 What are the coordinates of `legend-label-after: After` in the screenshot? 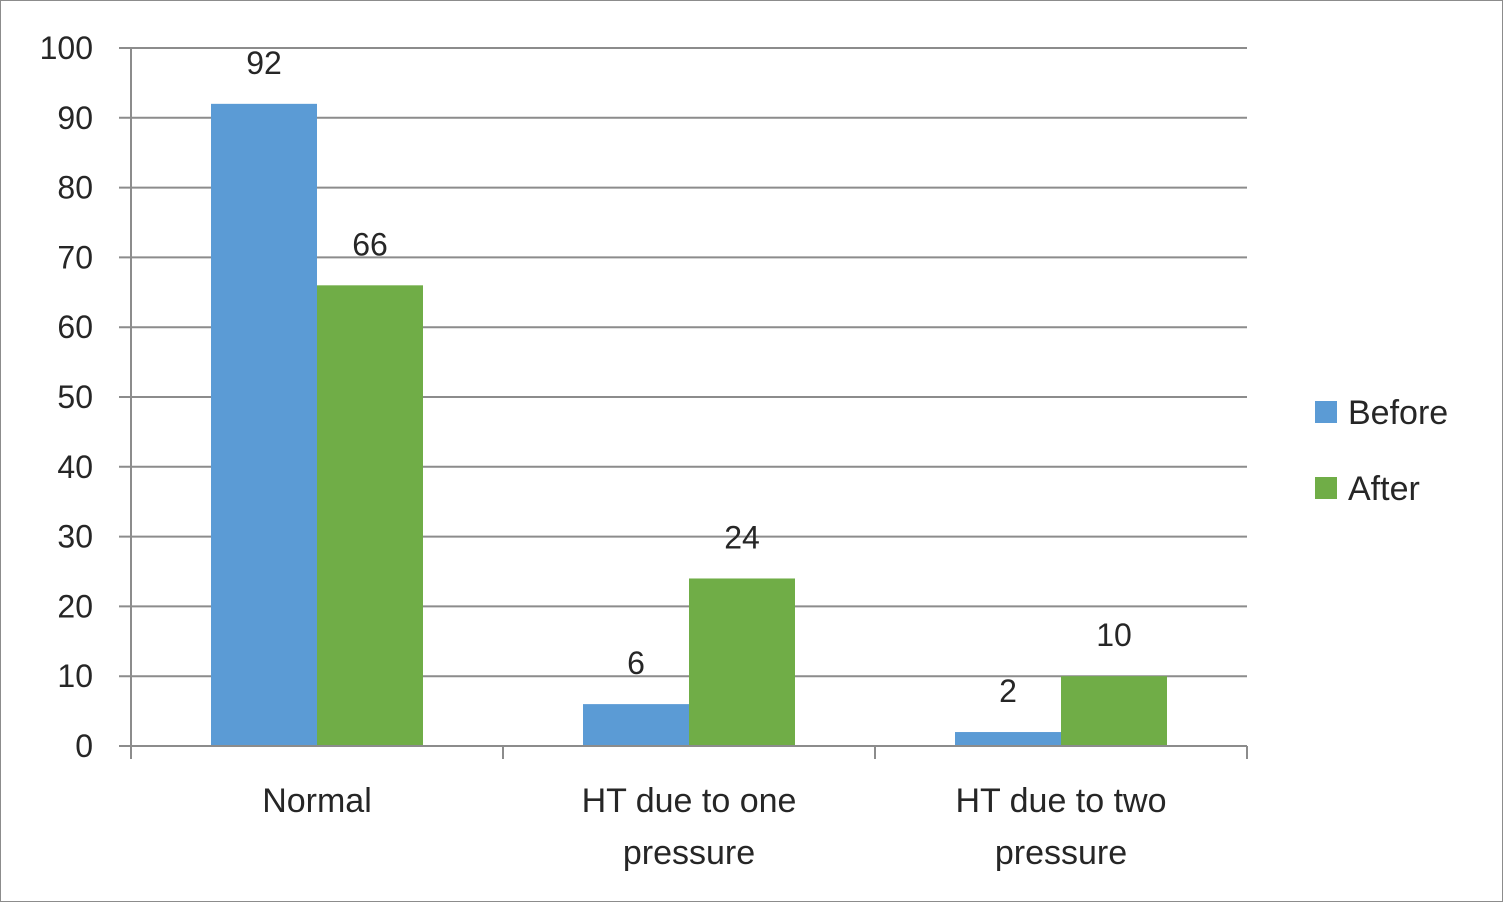 It's located at (1384, 489).